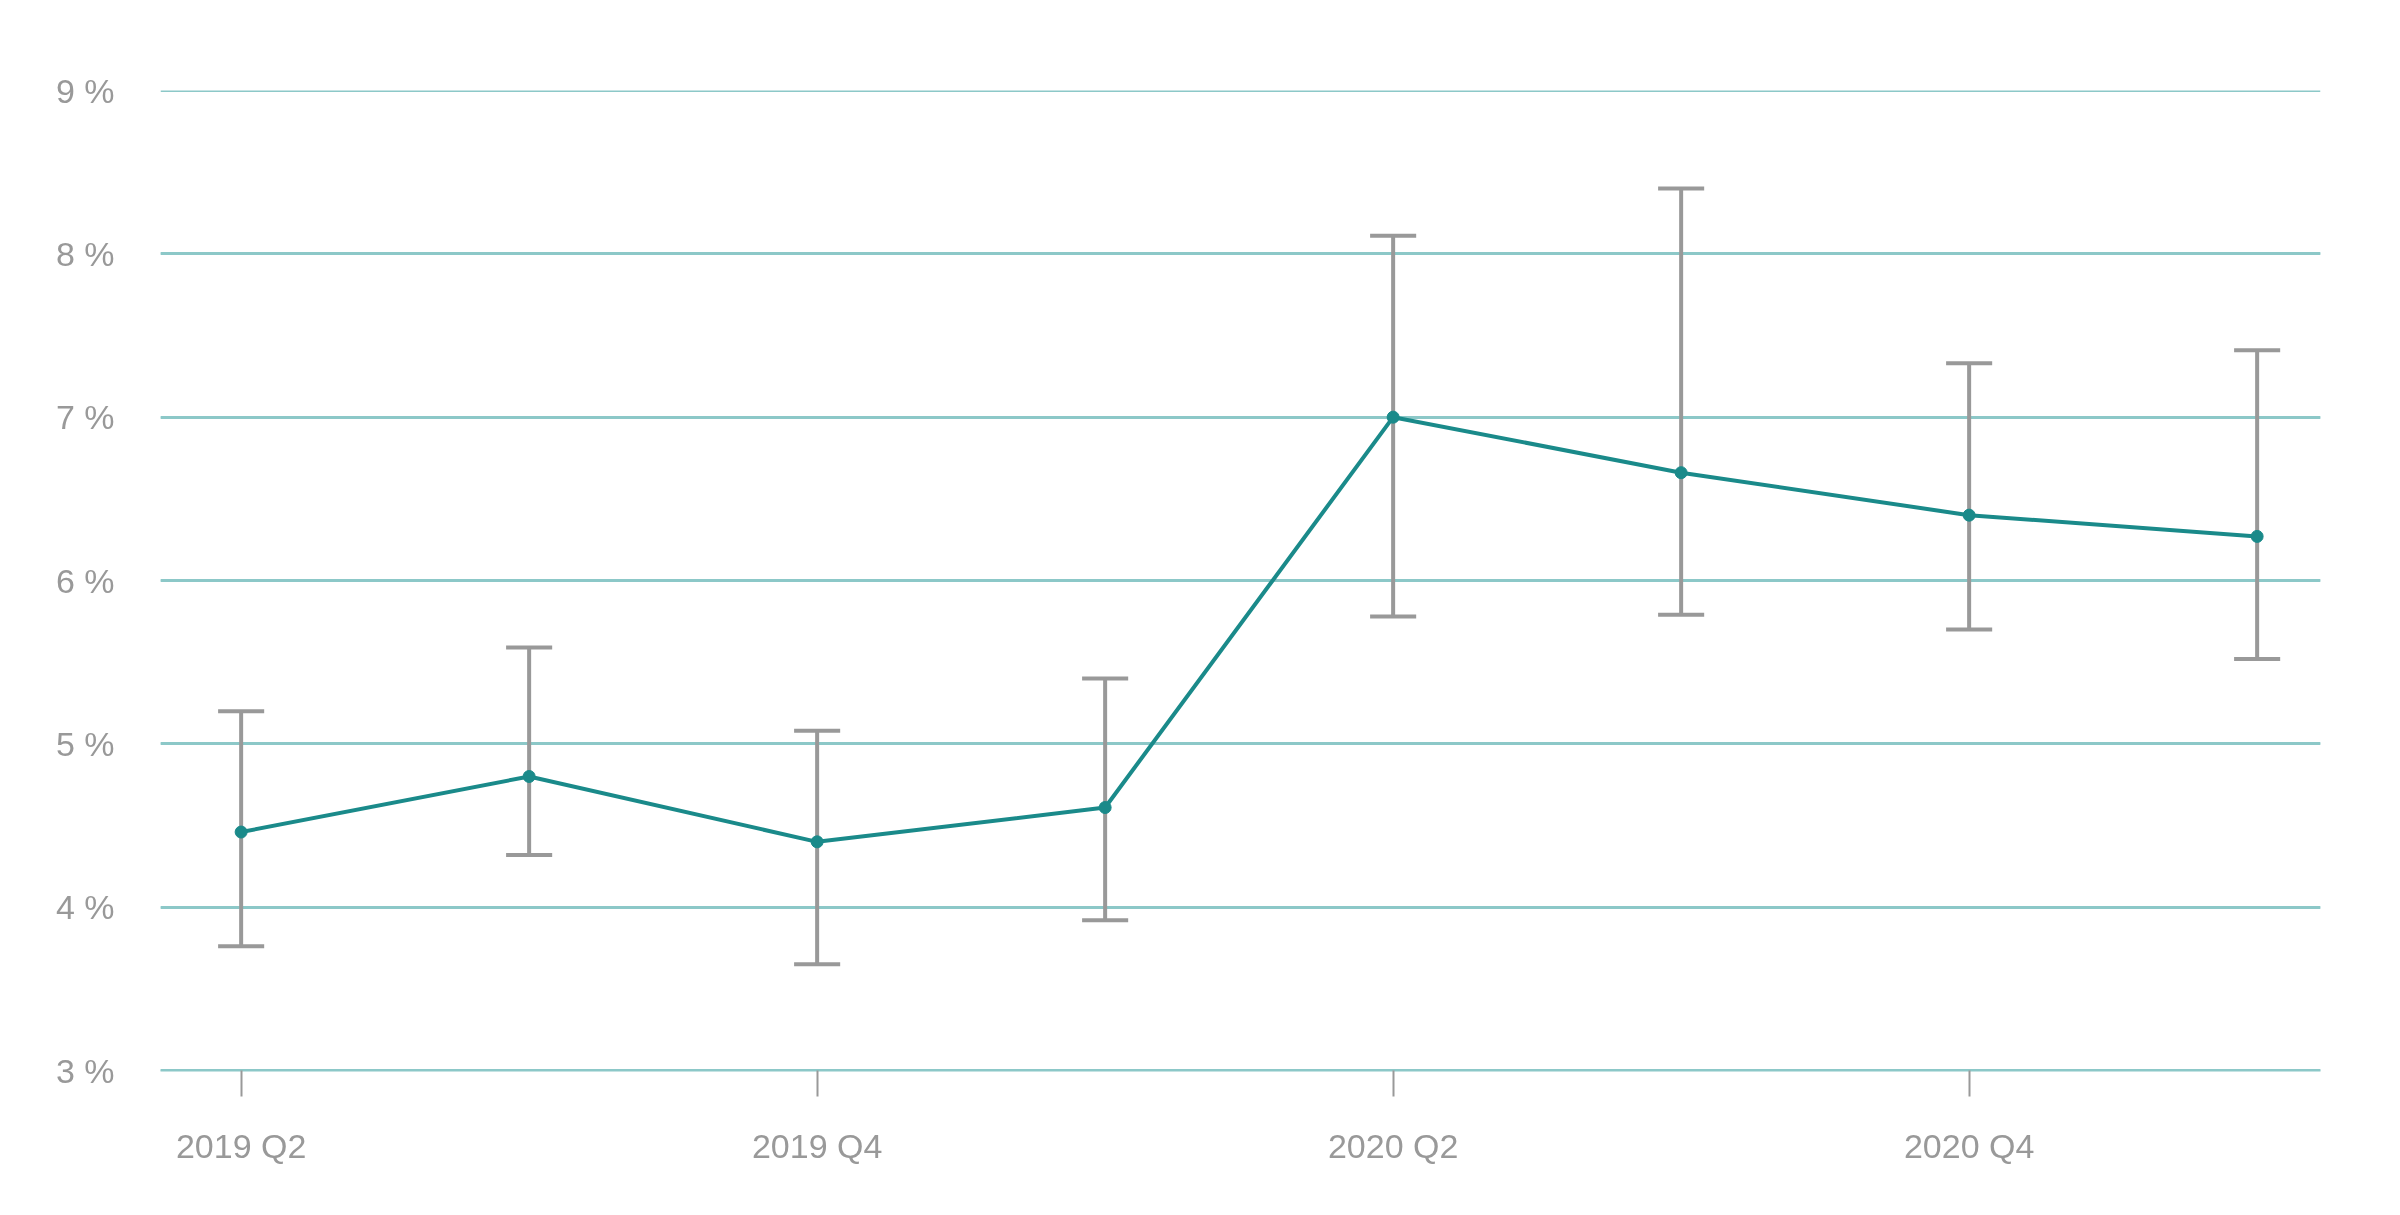 This screenshot has height=1215, width=2400. What do you see at coordinates (1393, 1145) in the screenshot?
I see `x-tick-label: 2020 Q2` at bounding box center [1393, 1145].